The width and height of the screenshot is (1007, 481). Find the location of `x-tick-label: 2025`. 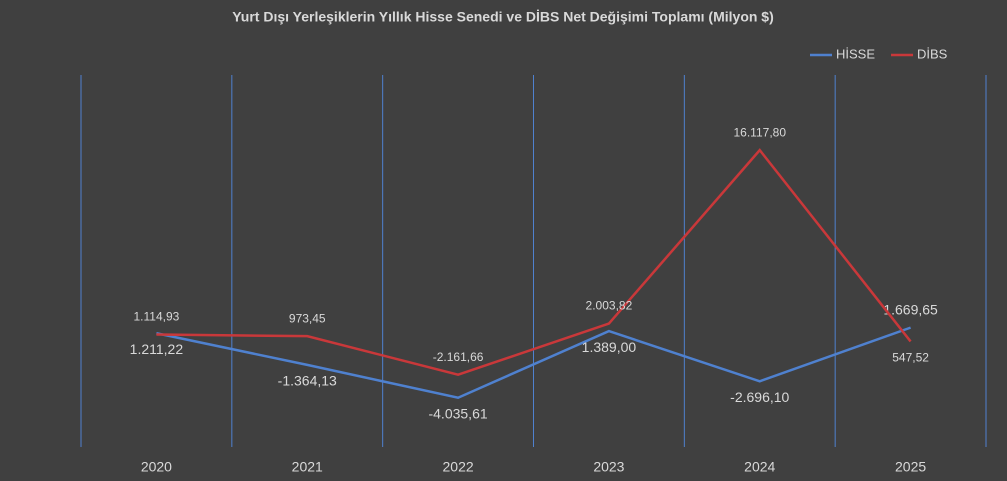

x-tick-label: 2025 is located at coordinates (910, 467).